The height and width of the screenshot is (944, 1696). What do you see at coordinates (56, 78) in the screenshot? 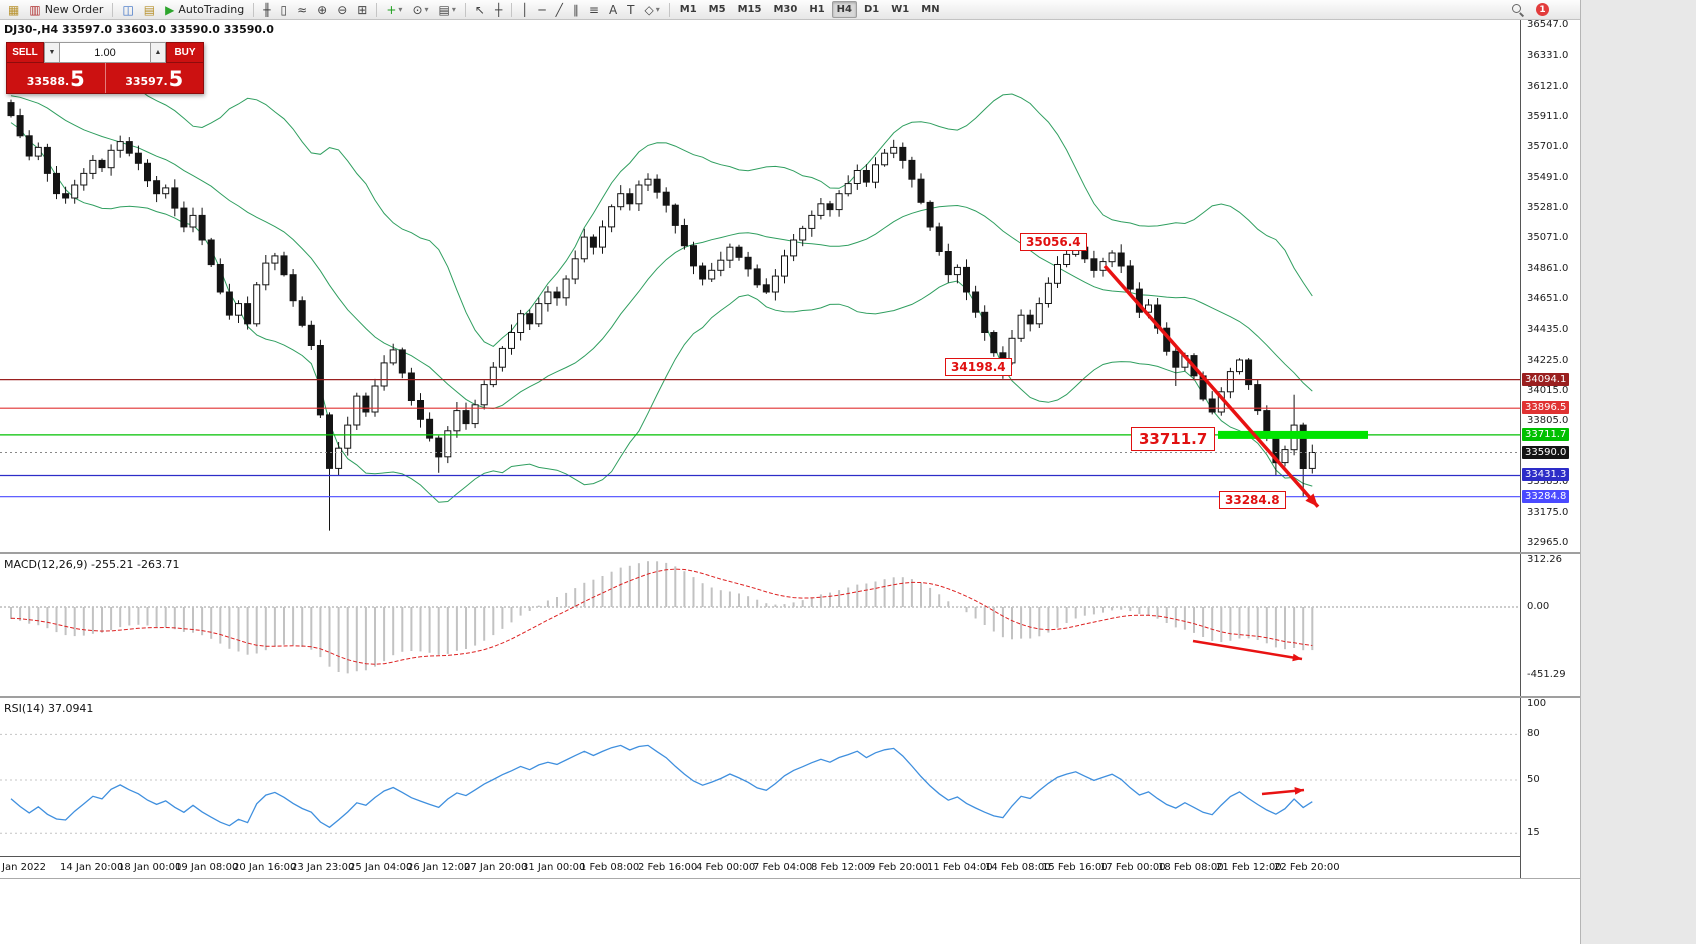
I see `sell-price: 33588. 5` at bounding box center [56, 78].